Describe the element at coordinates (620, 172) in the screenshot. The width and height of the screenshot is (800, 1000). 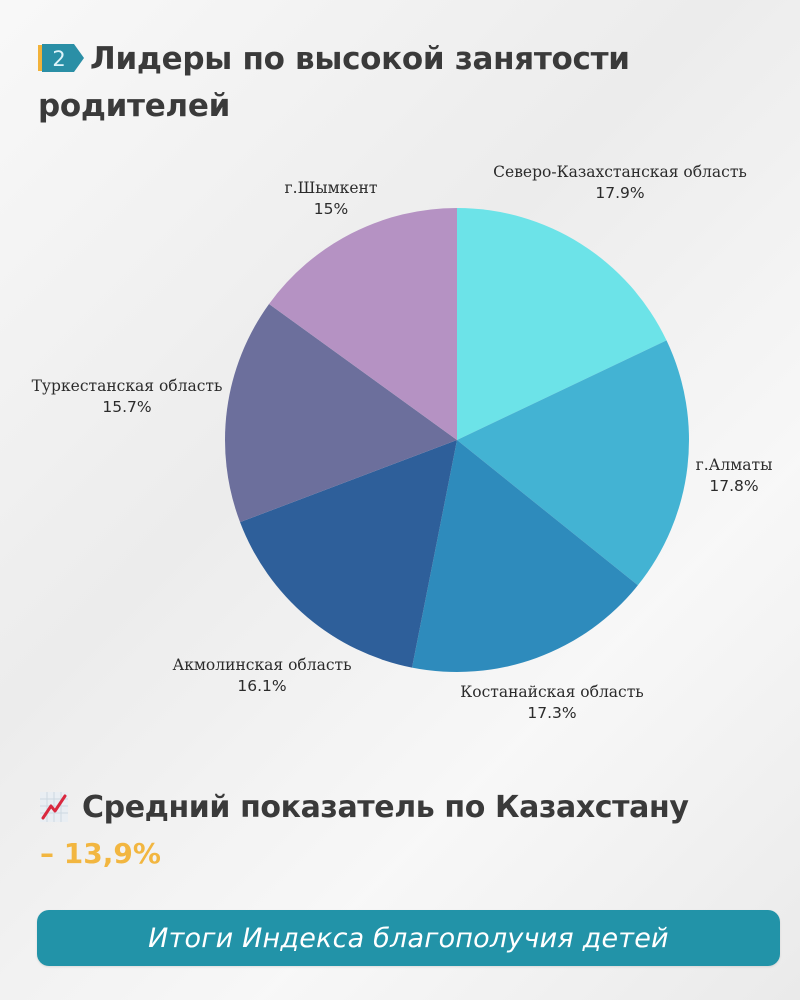
I see `slice-label-name: Северо-Казахстанская область` at that location.